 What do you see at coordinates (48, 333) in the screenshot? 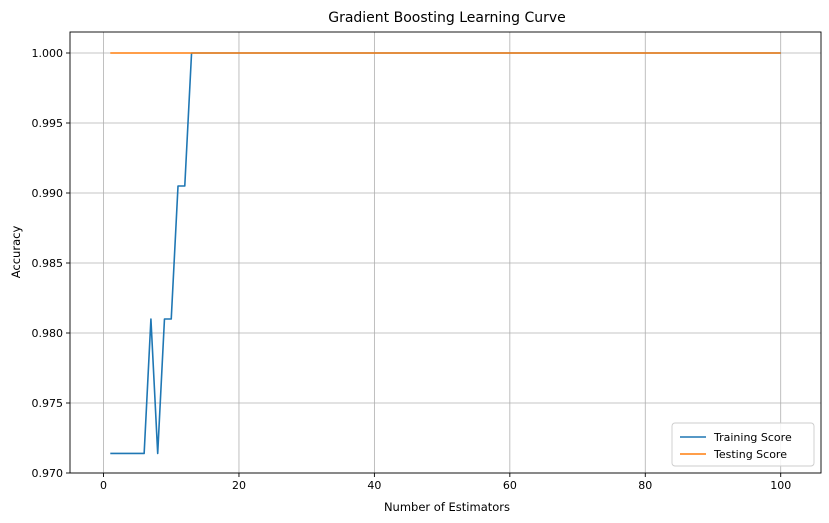
I see `y-tick-label: 0.980` at bounding box center [48, 333].